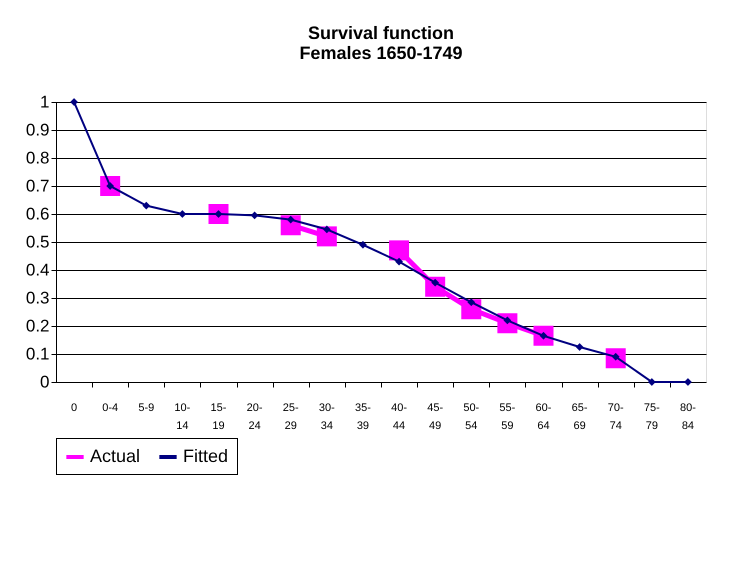 This screenshot has width=755, height=566. I want to click on y-tick-label: 0.9, so click(38, 130).